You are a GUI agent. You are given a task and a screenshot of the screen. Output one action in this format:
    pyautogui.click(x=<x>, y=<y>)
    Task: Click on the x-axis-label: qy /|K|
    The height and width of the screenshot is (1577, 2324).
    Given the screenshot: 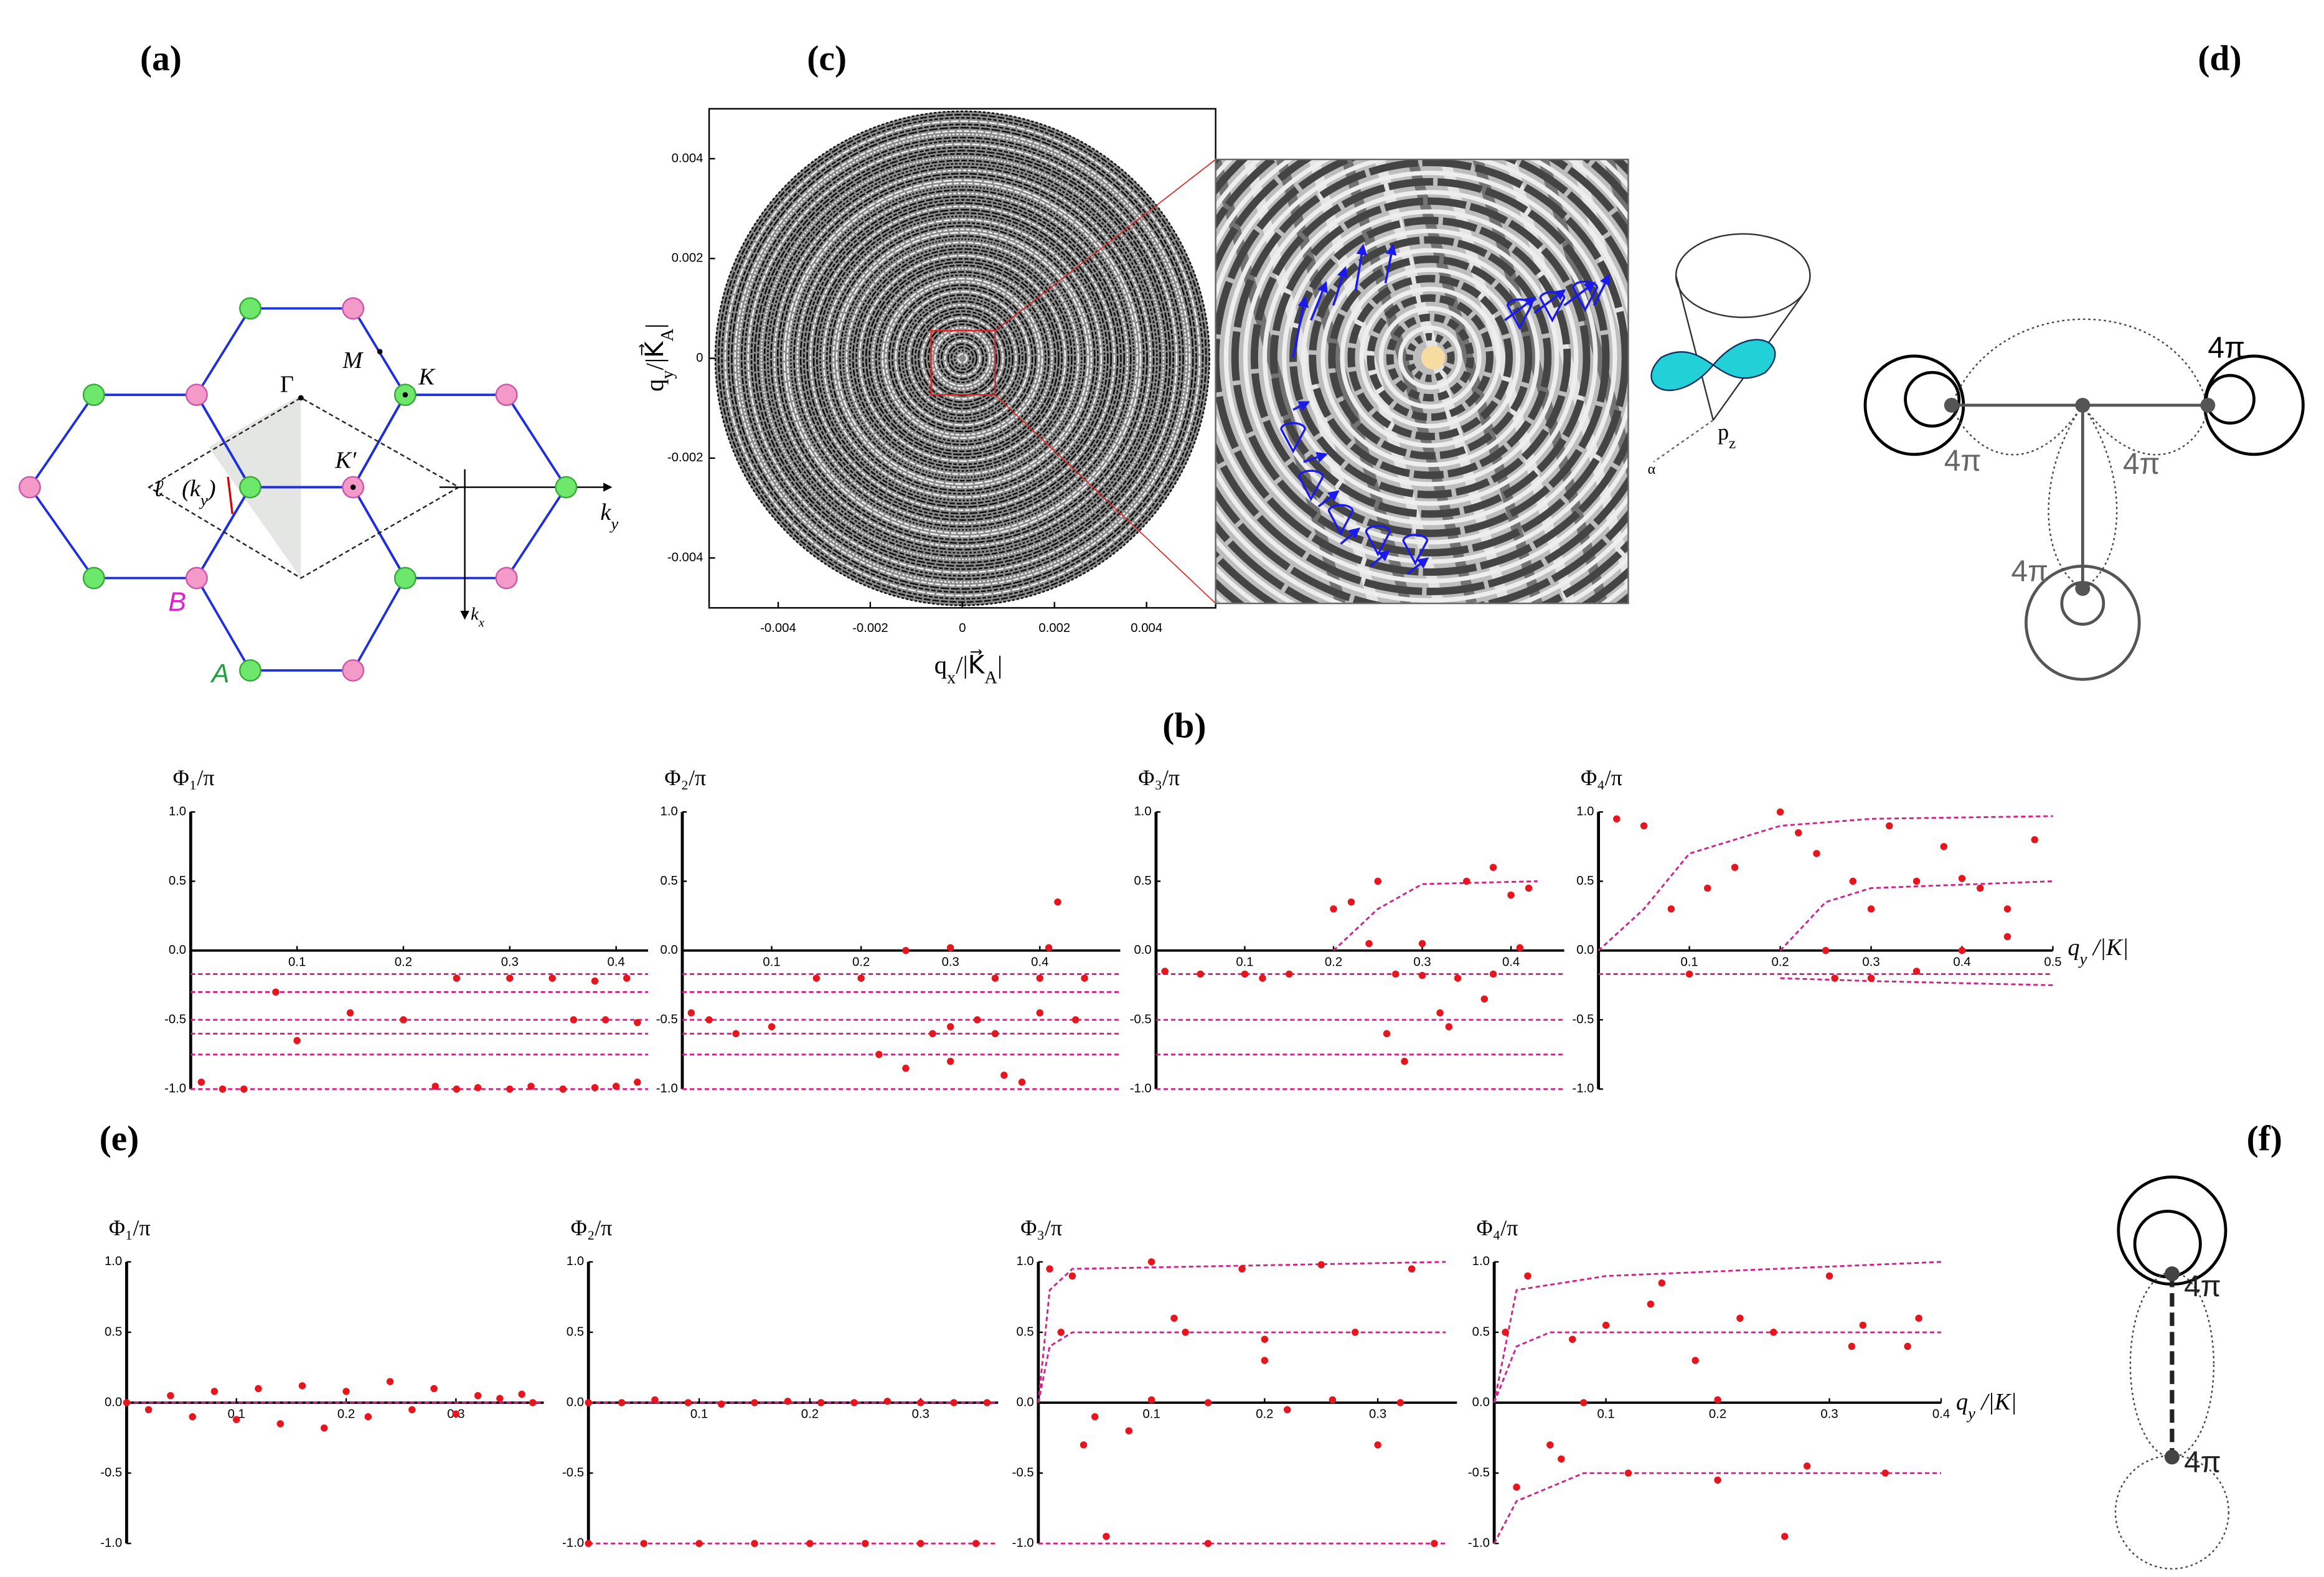 What is the action you would take?
    pyautogui.click(x=1986, y=1406)
    